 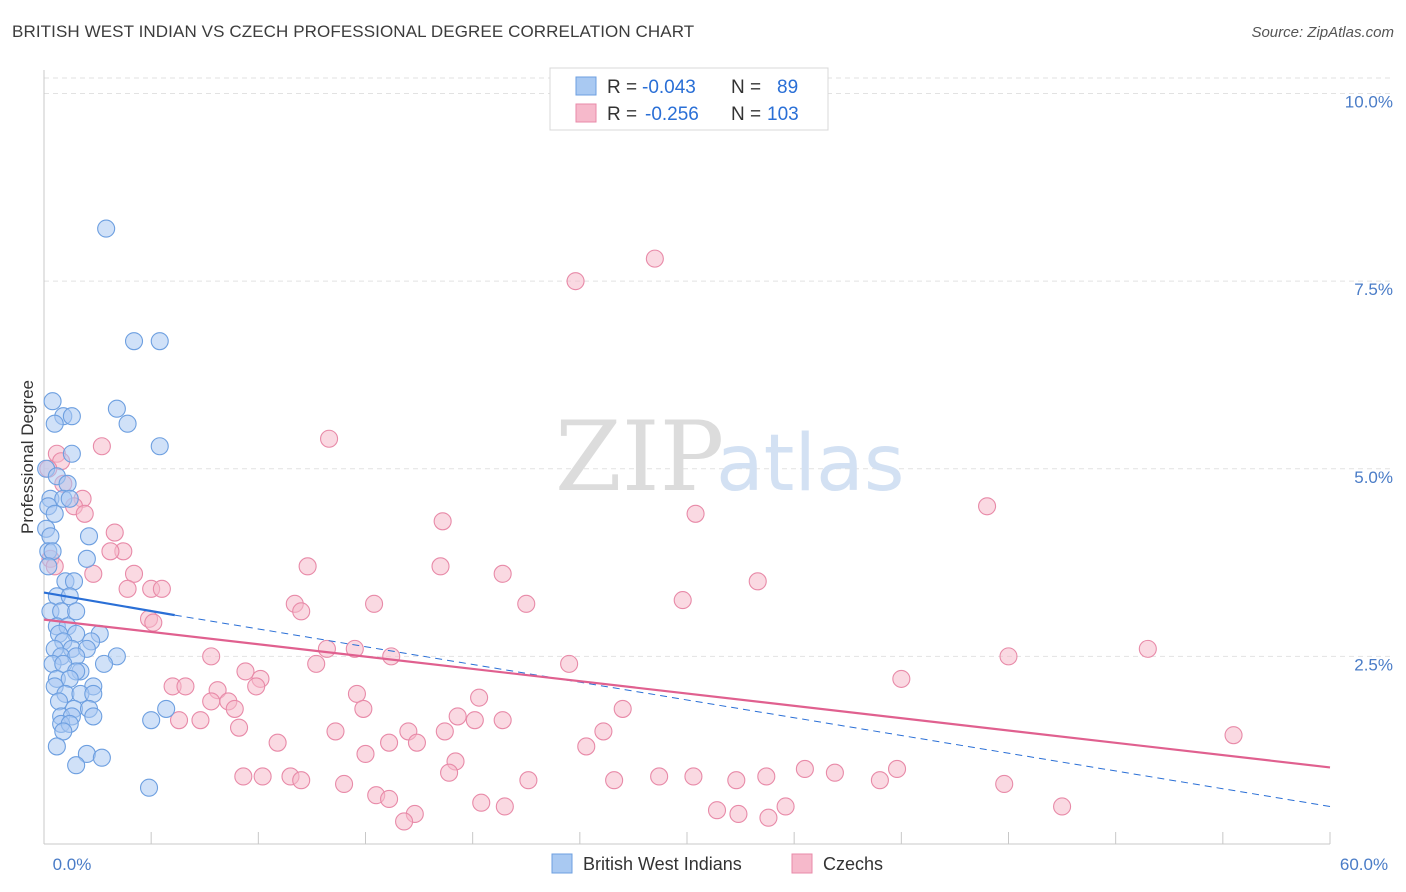 I want to click on y-tick-label: 2.5%, so click(x=1373, y=664).